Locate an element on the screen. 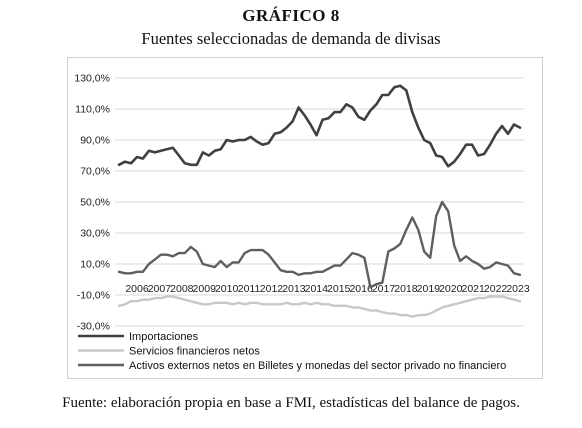 Image resolution: width=582 pixels, height=428 pixels. x-tick-label: 2009 is located at coordinates (205, 289).